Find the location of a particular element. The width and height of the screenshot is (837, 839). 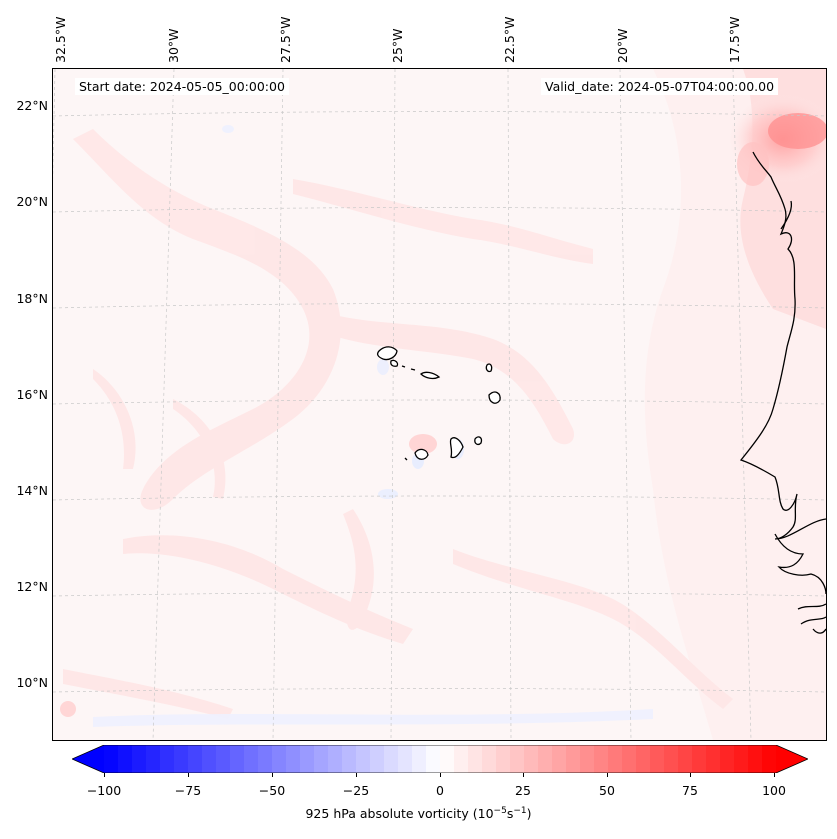

island-santiago is located at coordinates (456, 448).